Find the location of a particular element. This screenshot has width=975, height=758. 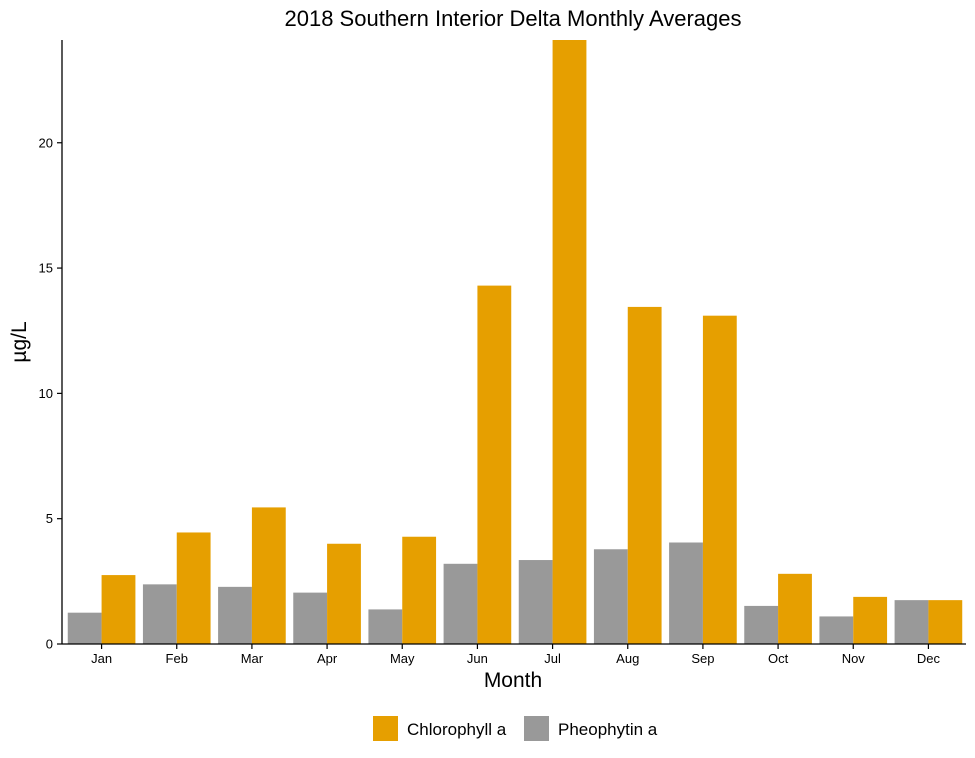

x-axis-title: Month is located at coordinates (513, 680).